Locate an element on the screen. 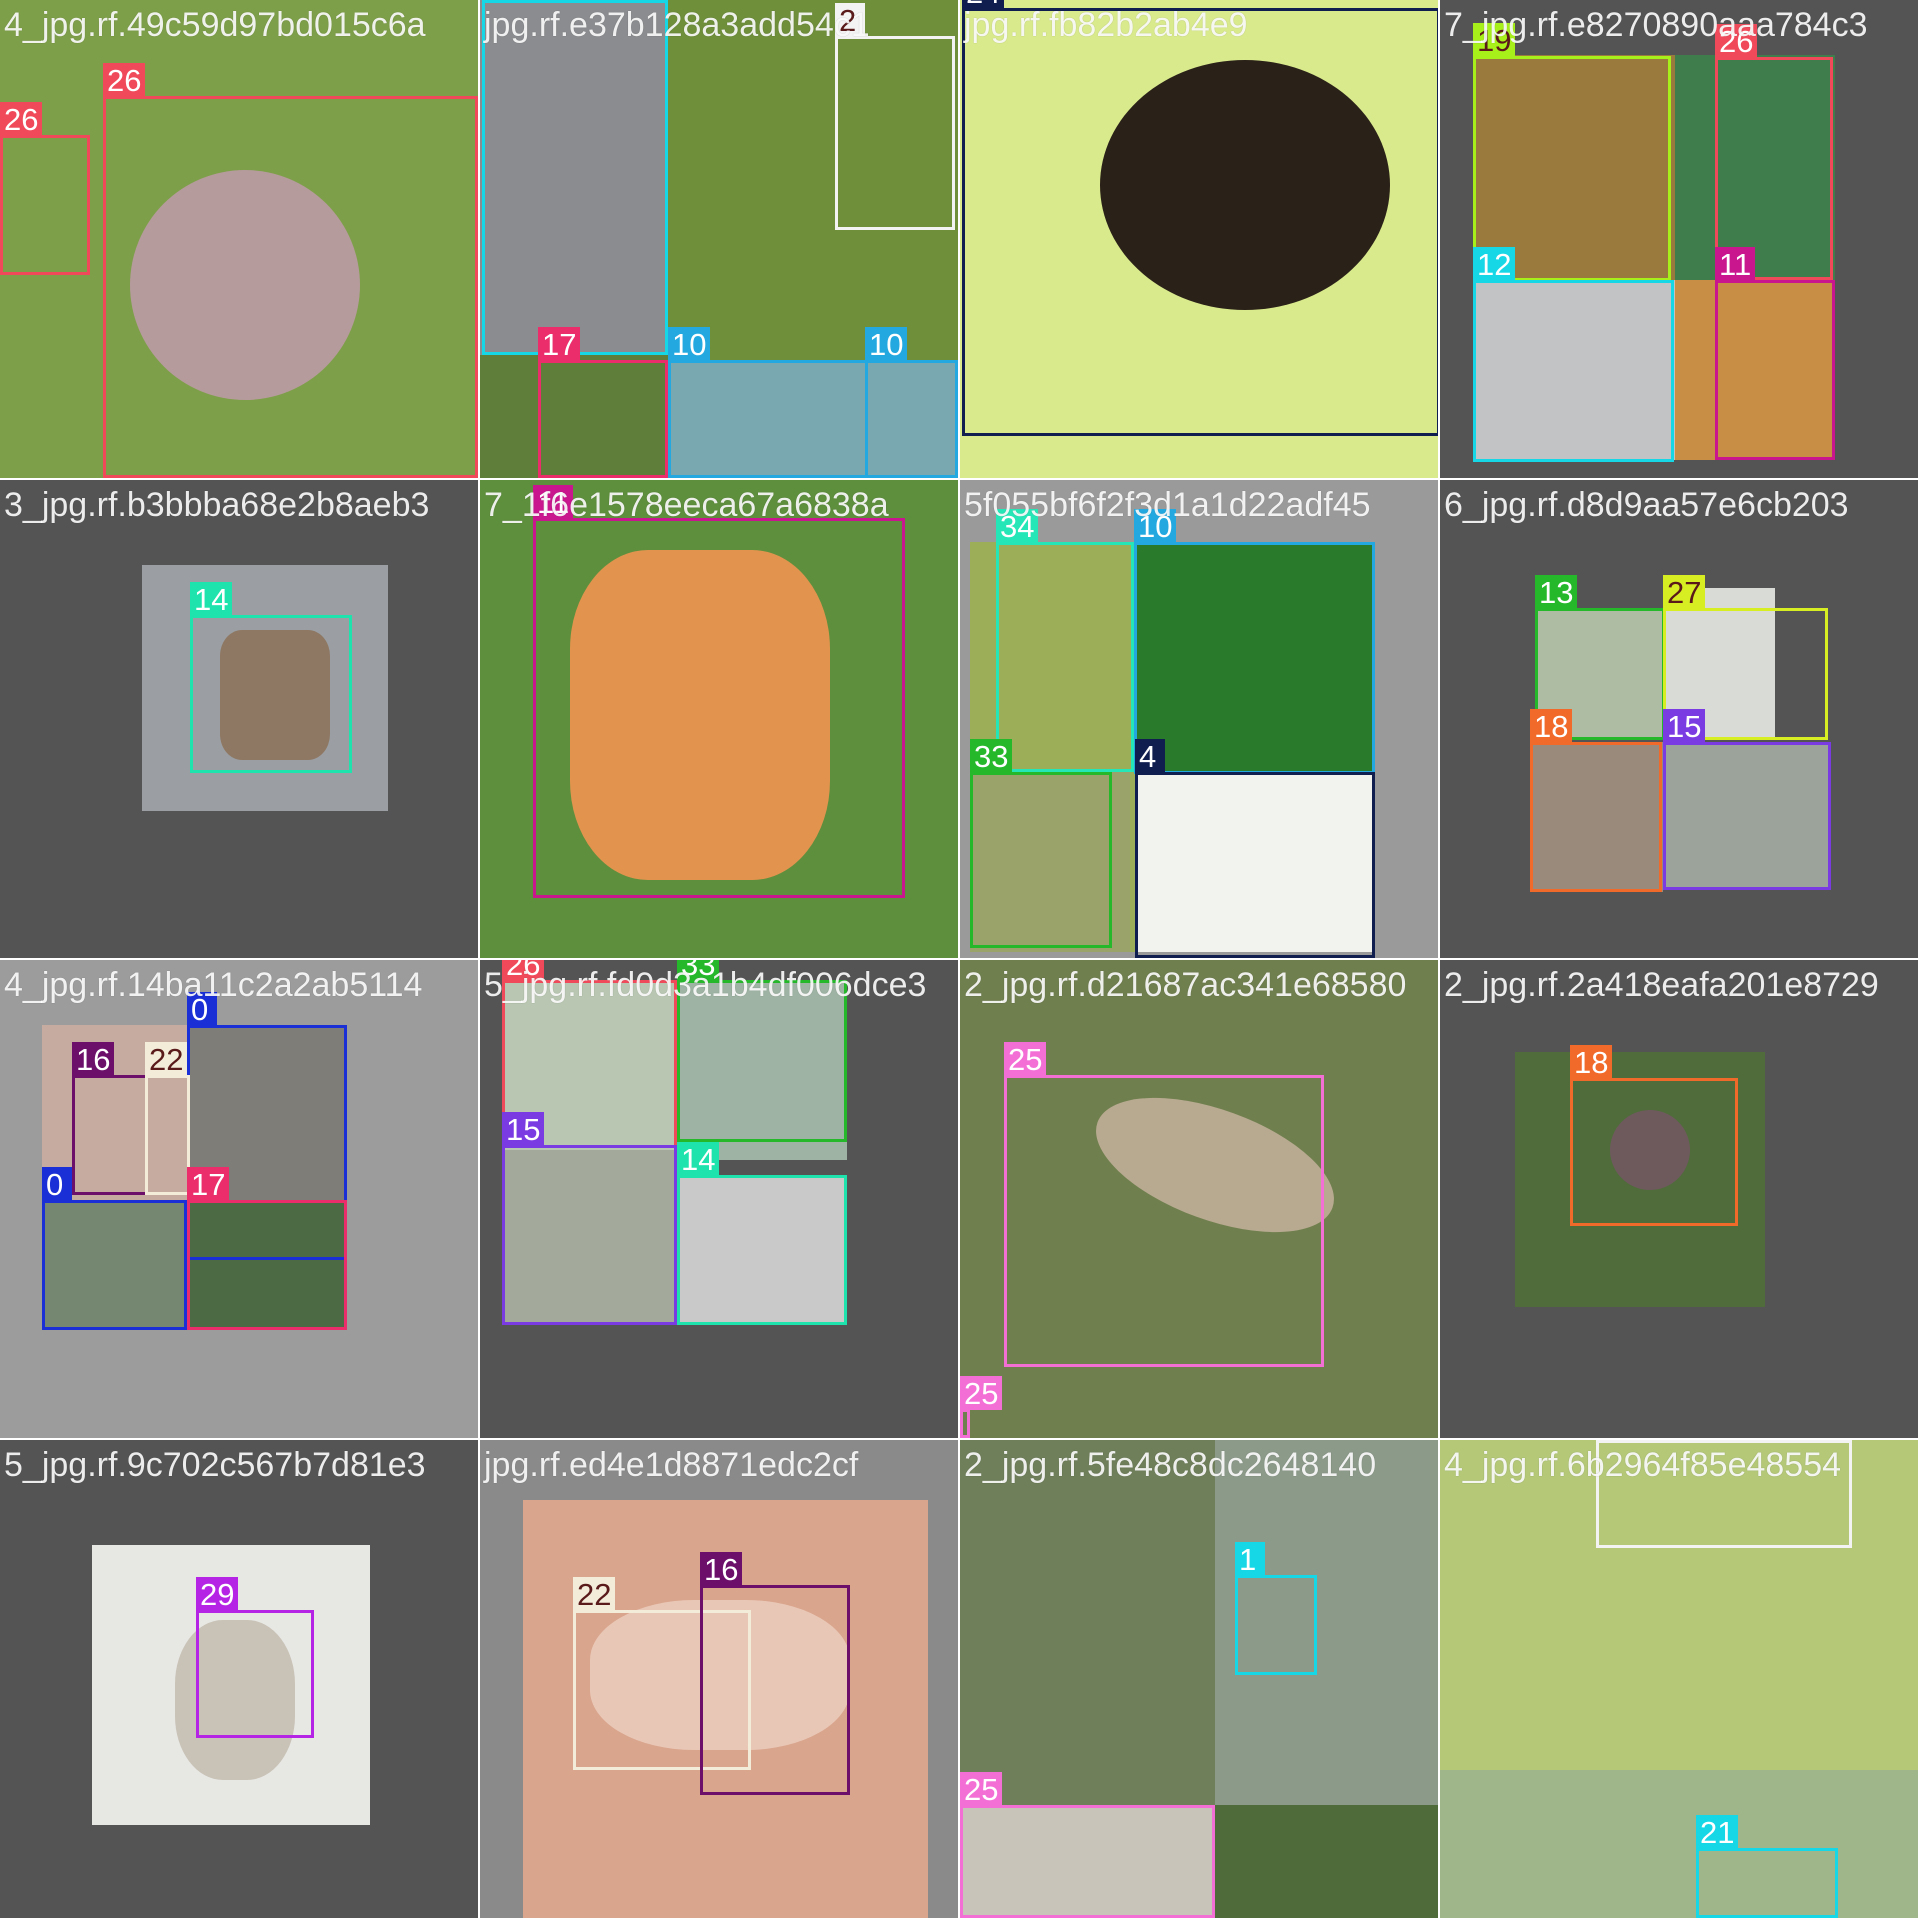 The image size is (1920, 1920). bbox: 10 is located at coordinates (768, 402).